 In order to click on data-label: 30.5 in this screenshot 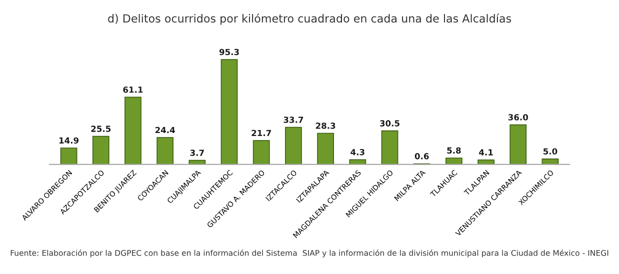, I will do `click(390, 123)`.